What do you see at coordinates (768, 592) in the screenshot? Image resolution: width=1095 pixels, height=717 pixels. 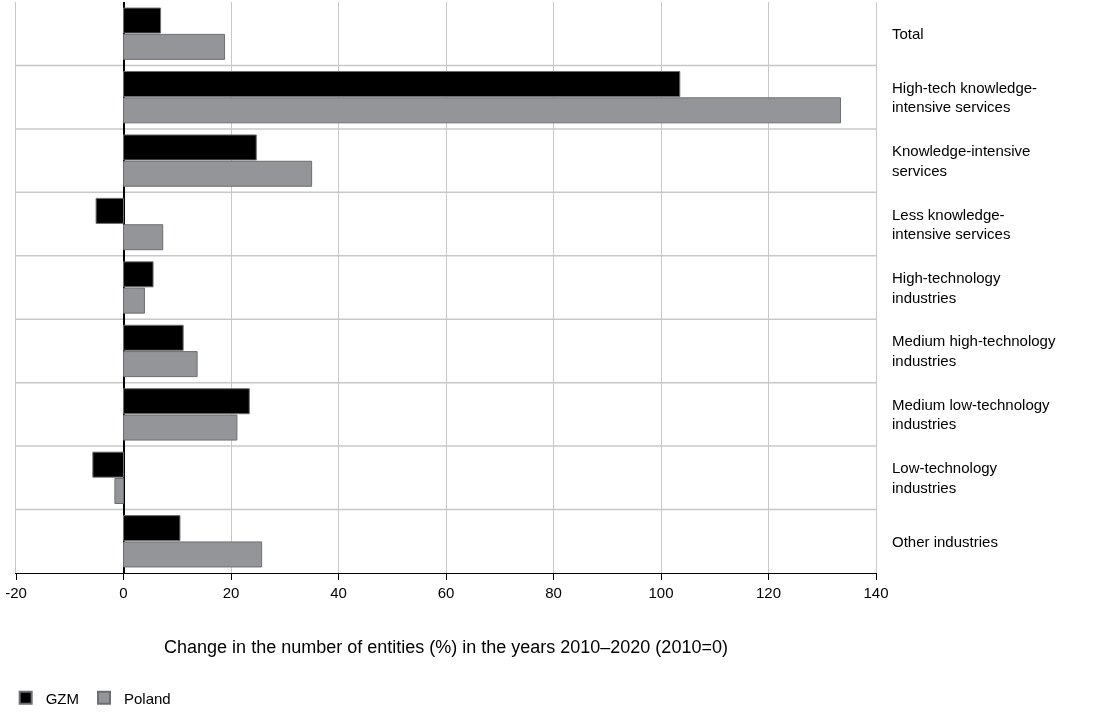 I see `x-tick-label: 120` at bounding box center [768, 592].